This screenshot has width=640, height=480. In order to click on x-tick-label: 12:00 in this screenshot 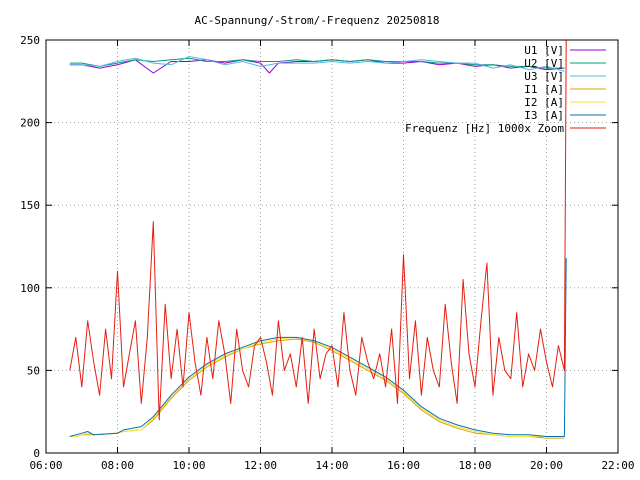, I will do `click(260, 465)`.